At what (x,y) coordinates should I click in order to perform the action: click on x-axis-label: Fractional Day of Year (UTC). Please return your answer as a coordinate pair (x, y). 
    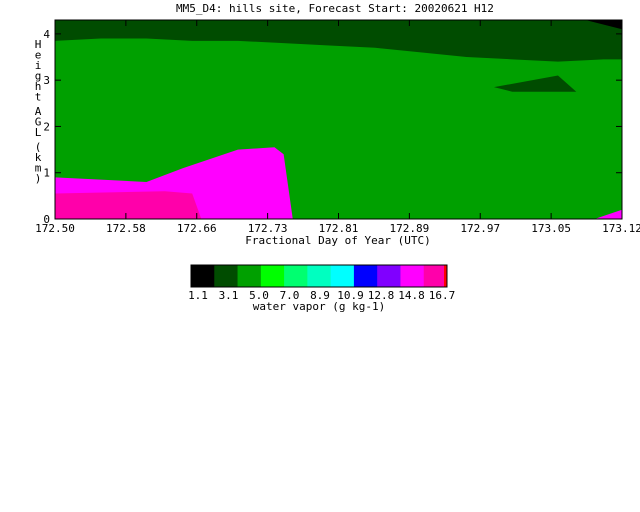
    Looking at the image, I should click on (337, 240).